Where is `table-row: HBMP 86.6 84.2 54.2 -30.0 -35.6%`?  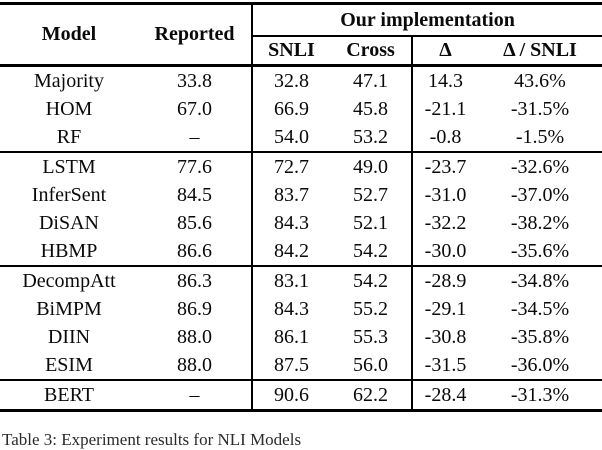 table-row: HBMP 86.6 84.2 54.2 -30.0 -35.6% is located at coordinates (301, 251).